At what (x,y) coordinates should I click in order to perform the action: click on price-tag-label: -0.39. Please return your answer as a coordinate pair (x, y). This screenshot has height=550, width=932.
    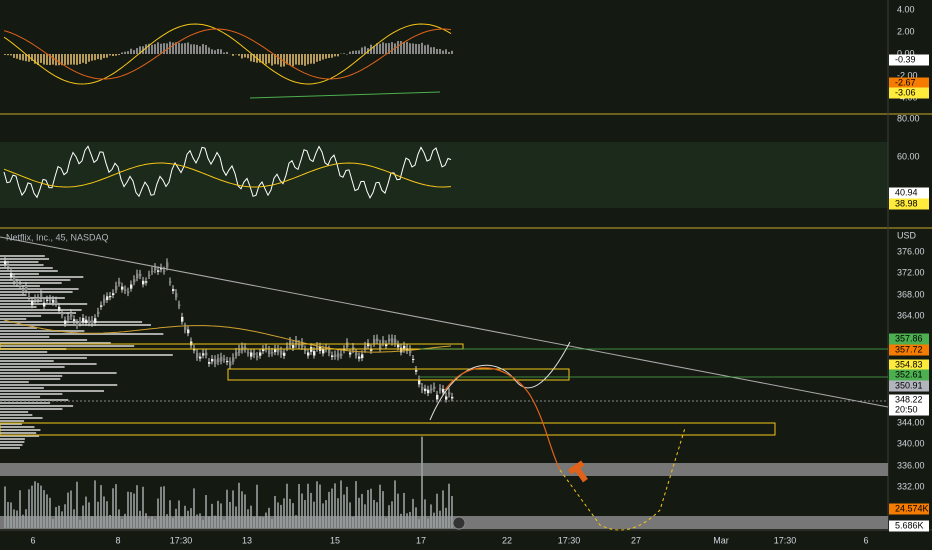
    Looking at the image, I should click on (905, 59).